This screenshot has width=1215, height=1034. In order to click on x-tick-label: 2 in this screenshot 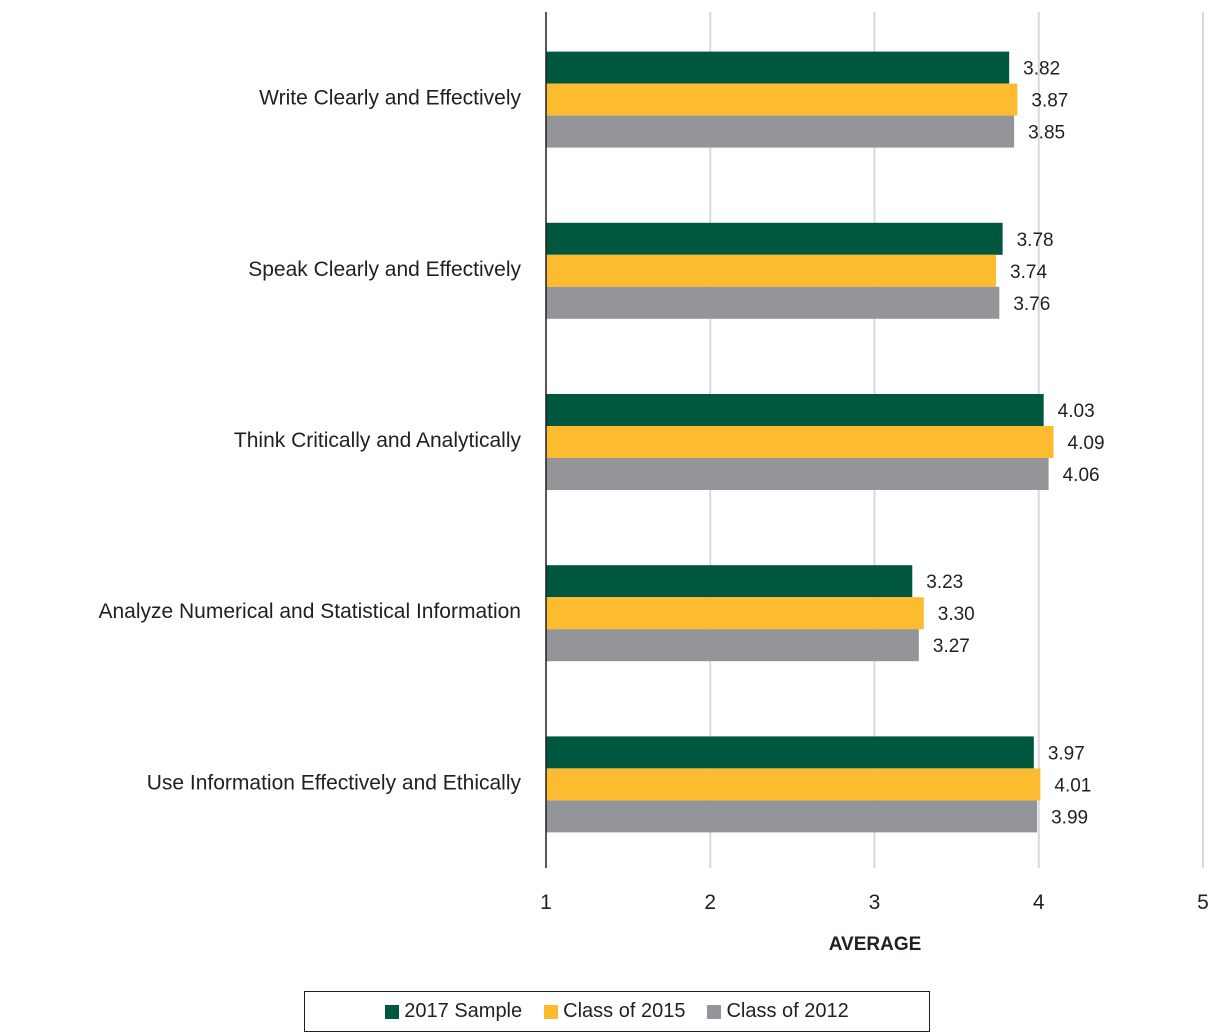, I will do `click(710, 902)`.